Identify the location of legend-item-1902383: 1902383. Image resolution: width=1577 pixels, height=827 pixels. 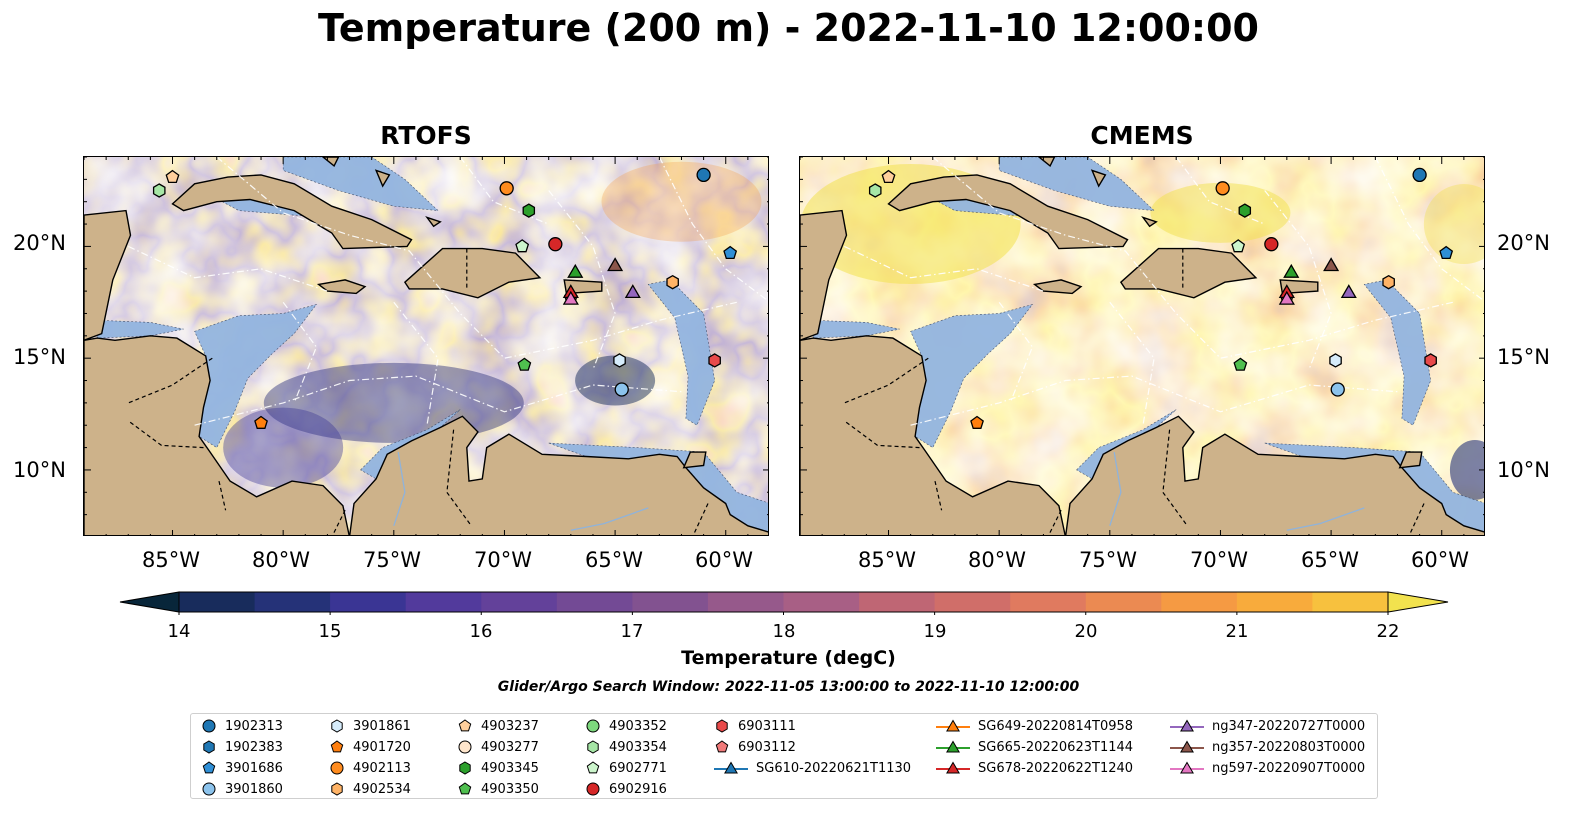
(242, 747).